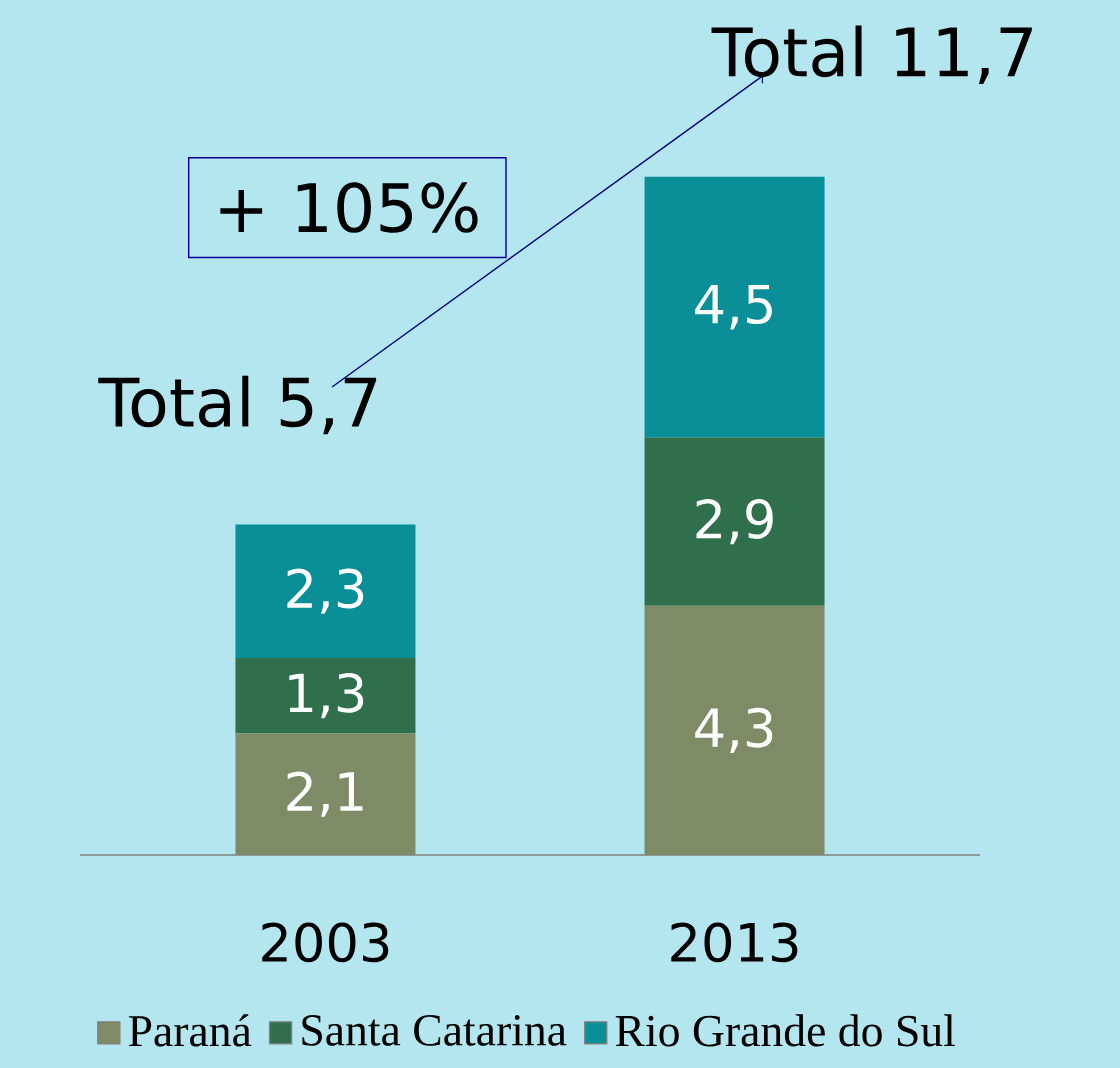 Image resolution: width=1120 pixels, height=1068 pixels. I want to click on data-label: 2,1, so click(325, 794).